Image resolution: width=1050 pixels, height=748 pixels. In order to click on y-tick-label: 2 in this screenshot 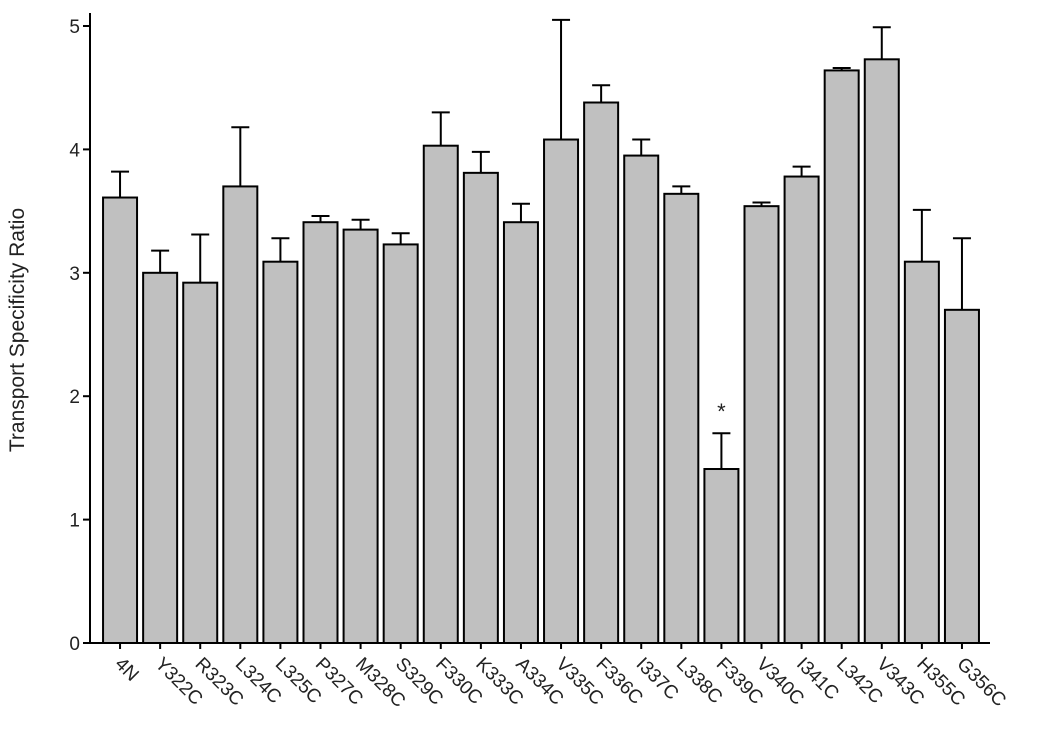, I will do `click(74, 397)`.